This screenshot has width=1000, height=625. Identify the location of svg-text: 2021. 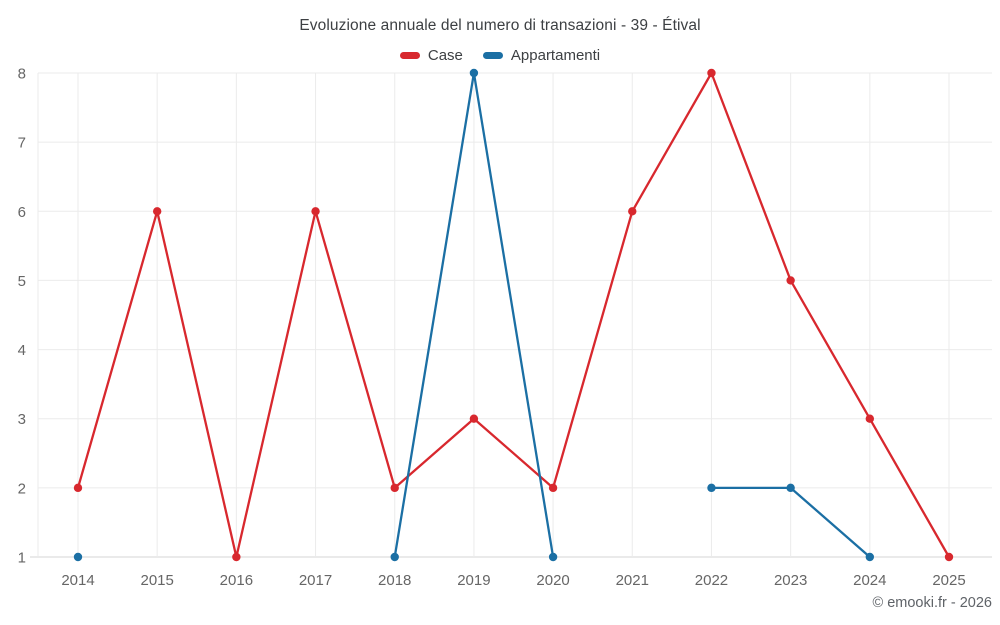
(632, 580).